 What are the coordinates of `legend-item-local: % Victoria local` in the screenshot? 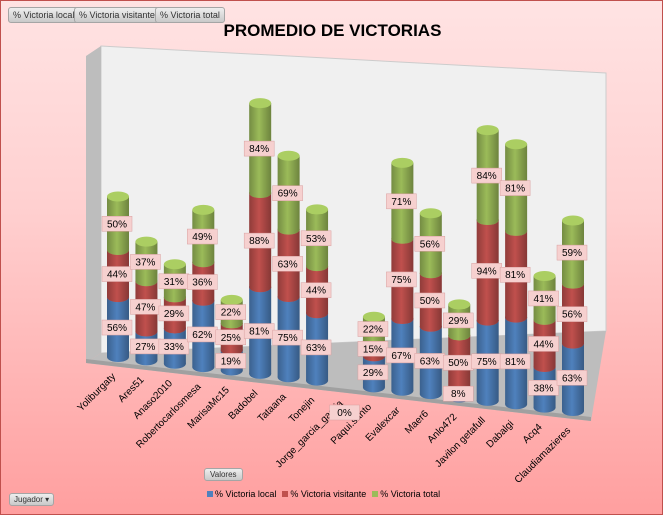 It's located at (241, 494).